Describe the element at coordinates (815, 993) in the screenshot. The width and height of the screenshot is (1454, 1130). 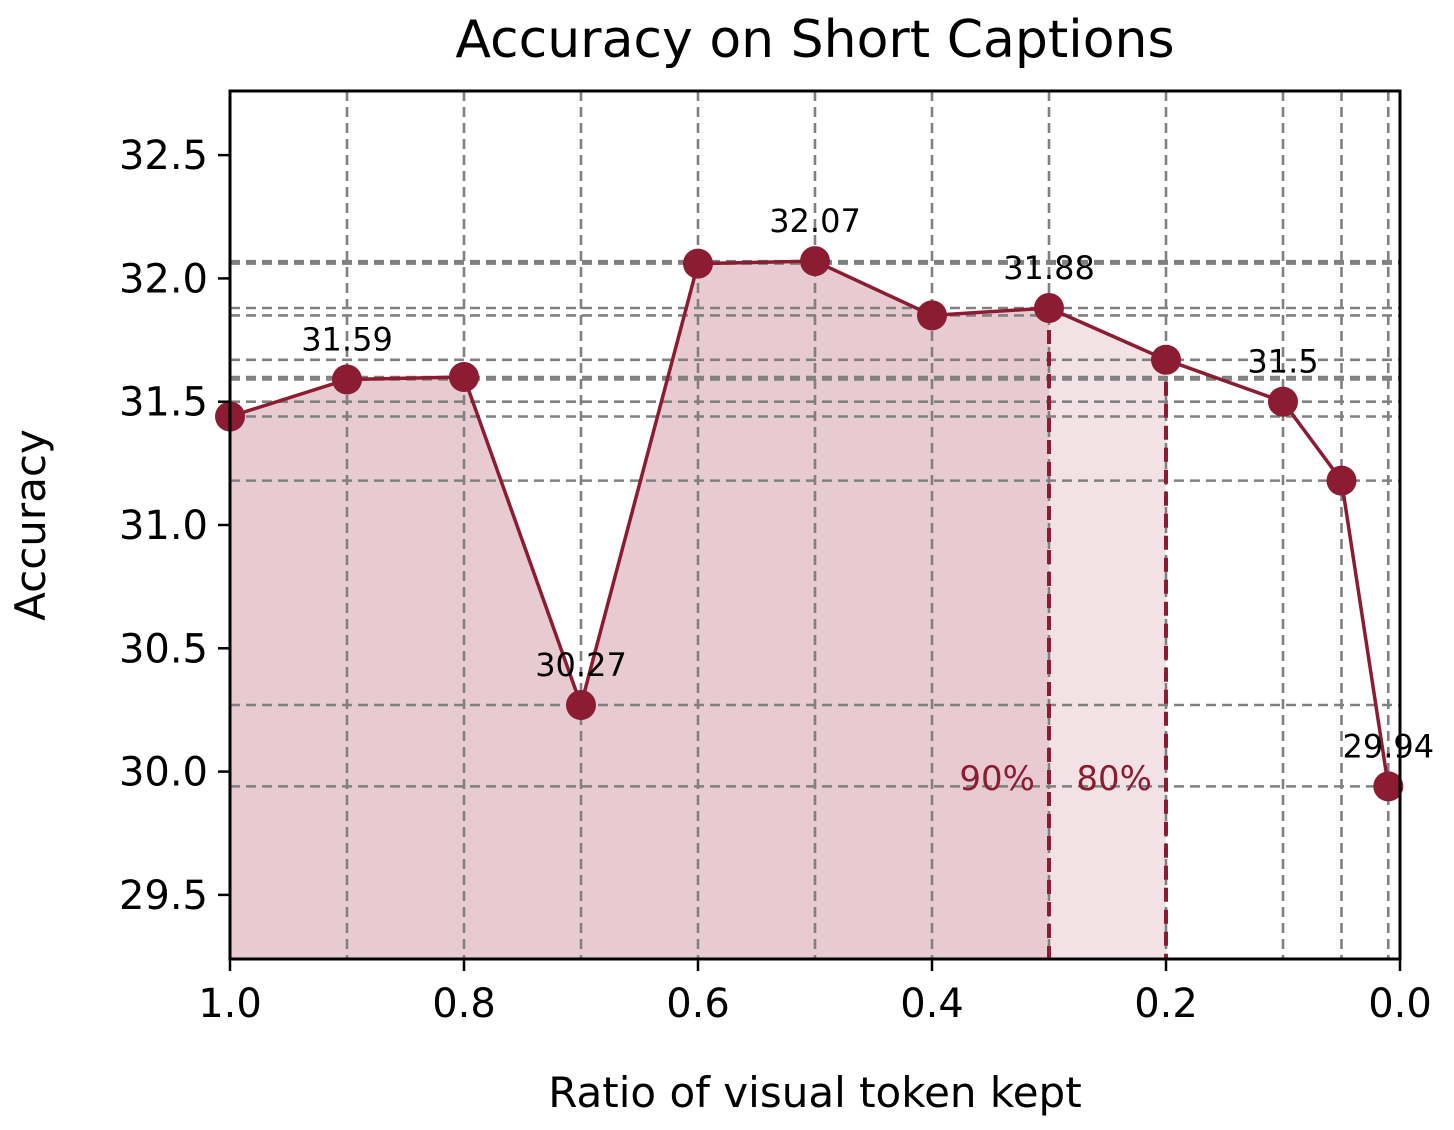
I see `x-axis-ticks: 1.0 0.8 0.6 0.4 0.2 0.0` at that location.